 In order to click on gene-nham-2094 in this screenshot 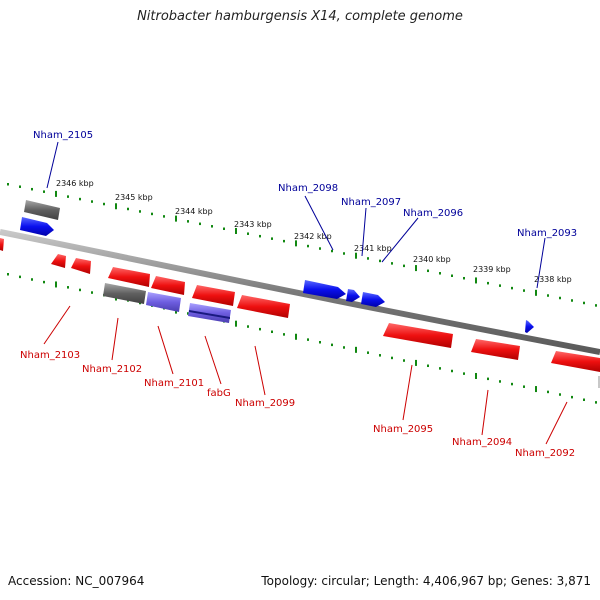, I will do `click(495, 349)`.